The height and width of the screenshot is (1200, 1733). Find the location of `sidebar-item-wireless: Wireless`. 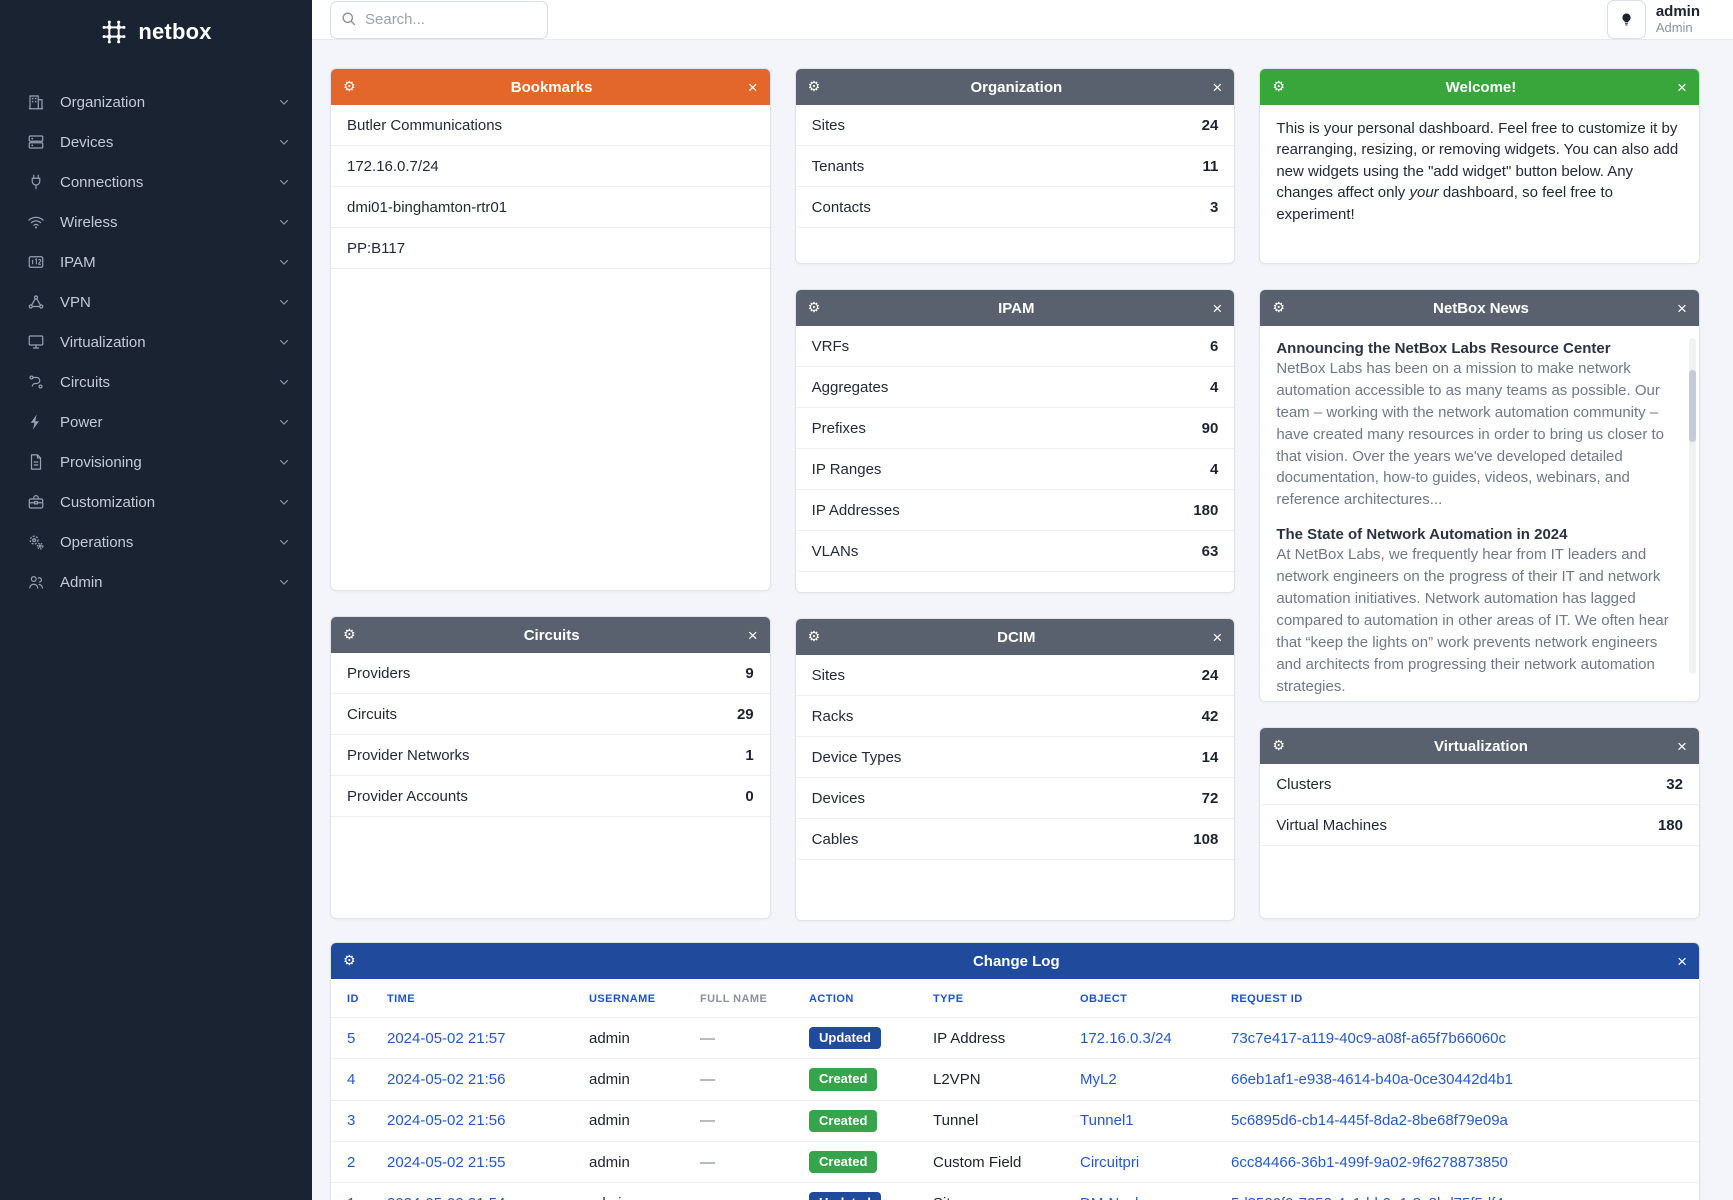

sidebar-item-wireless: Wireless is located at coordinates (156, 222).